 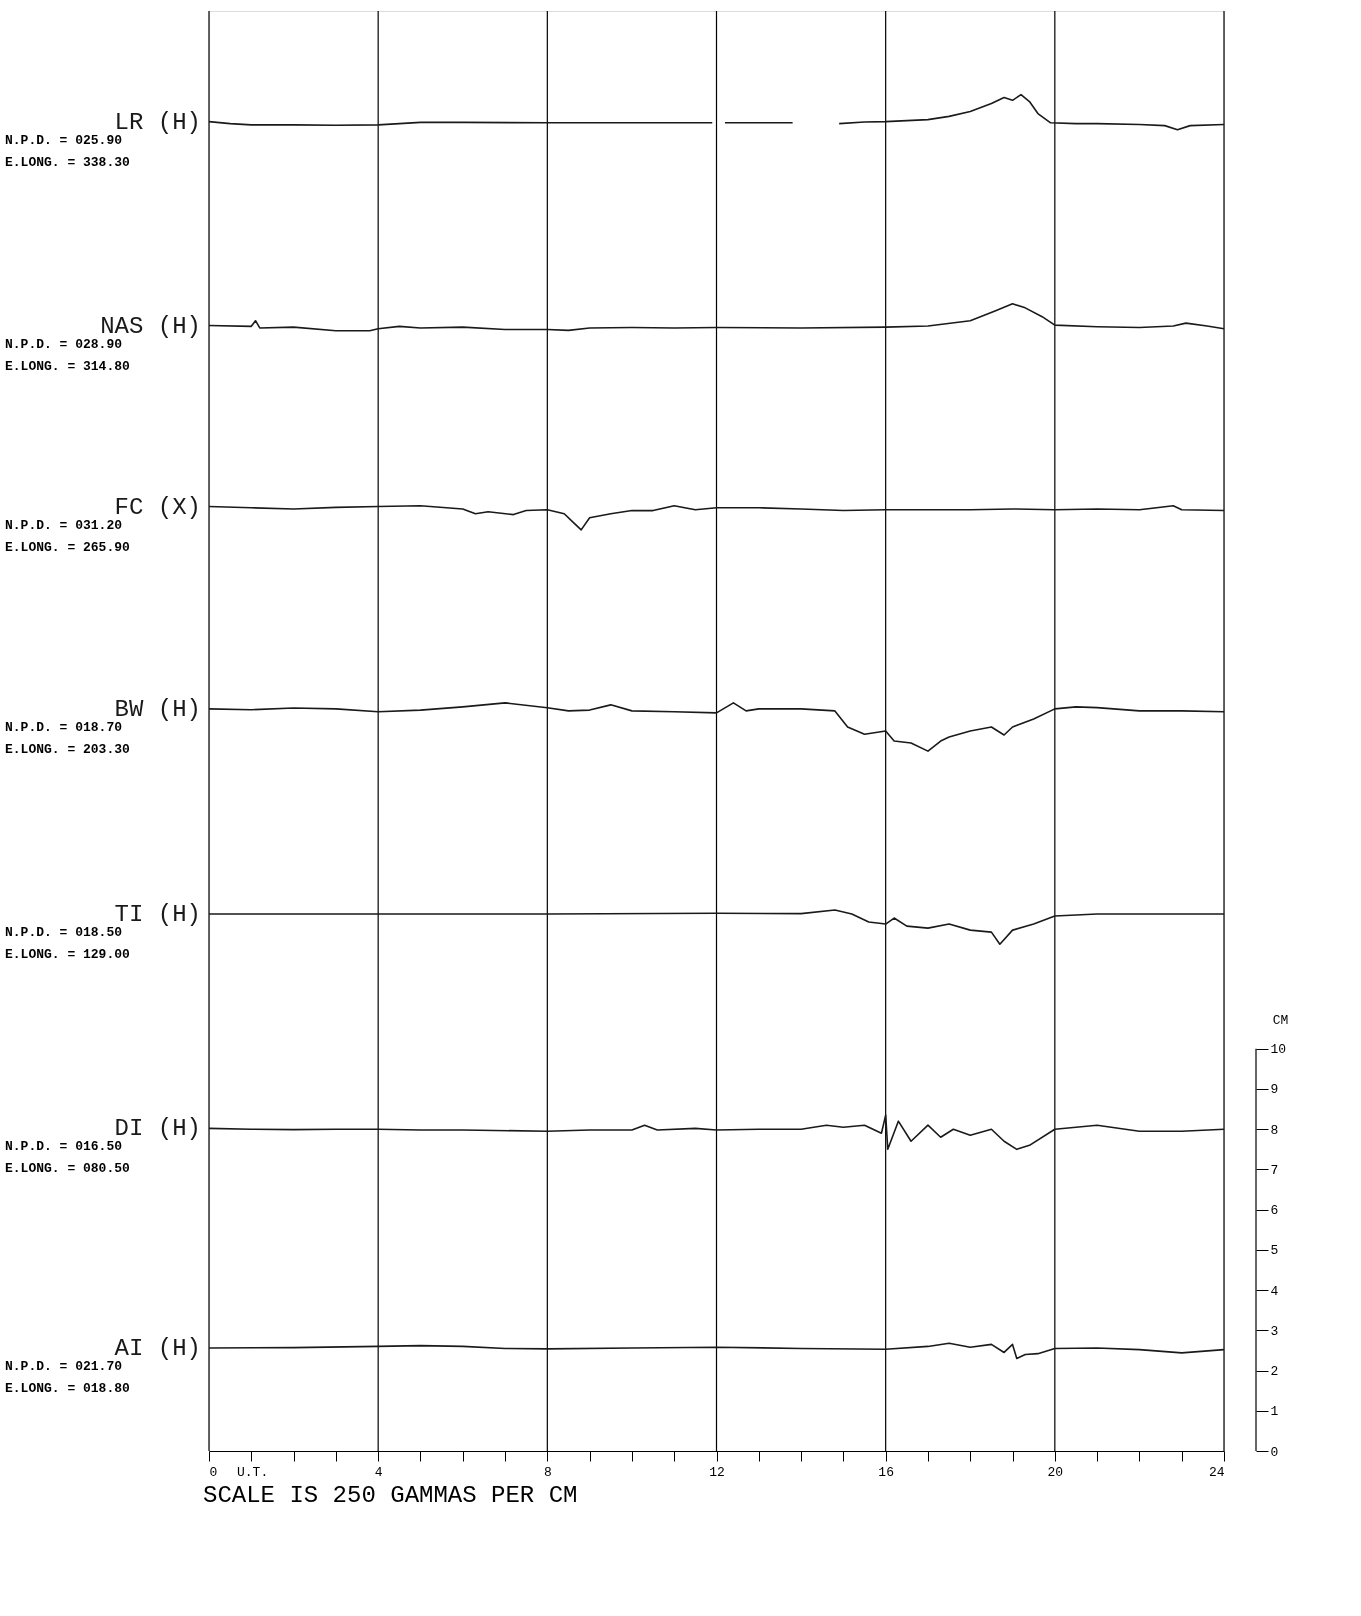 I want to click on y-tick-label: 2, so click(x=1274, y=1372).